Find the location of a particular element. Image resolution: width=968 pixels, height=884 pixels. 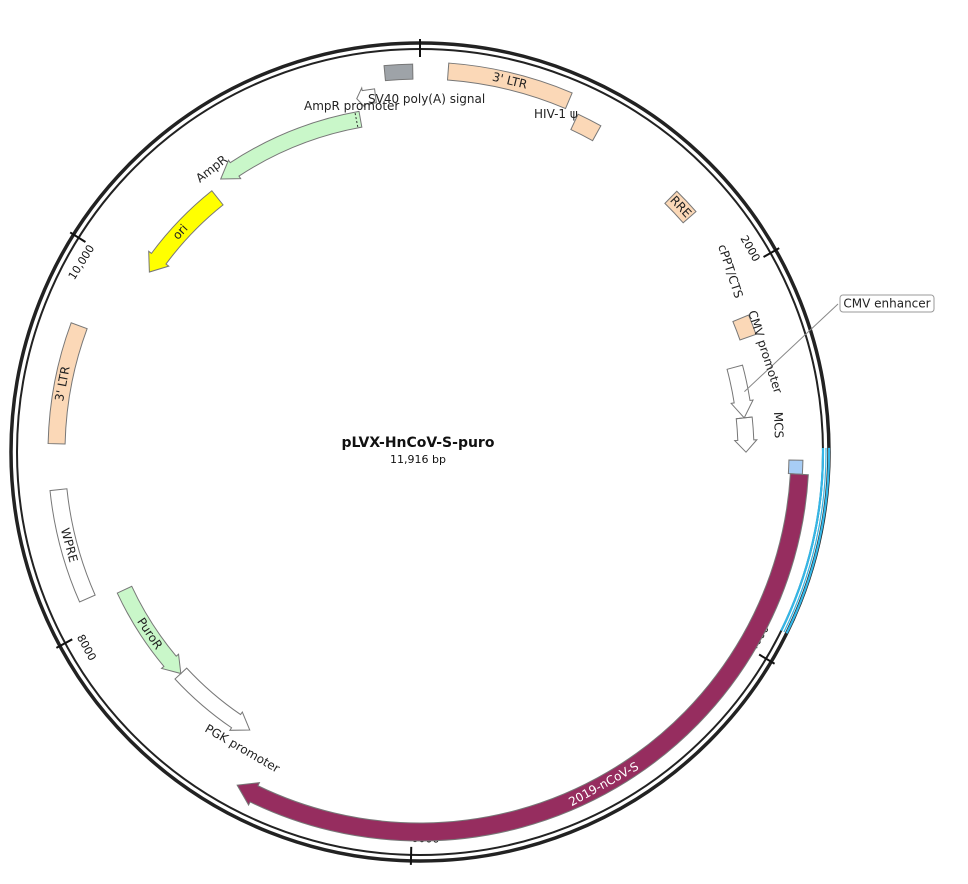

plasmid-size: 11,916 bp is located at coordinates (418, 459).